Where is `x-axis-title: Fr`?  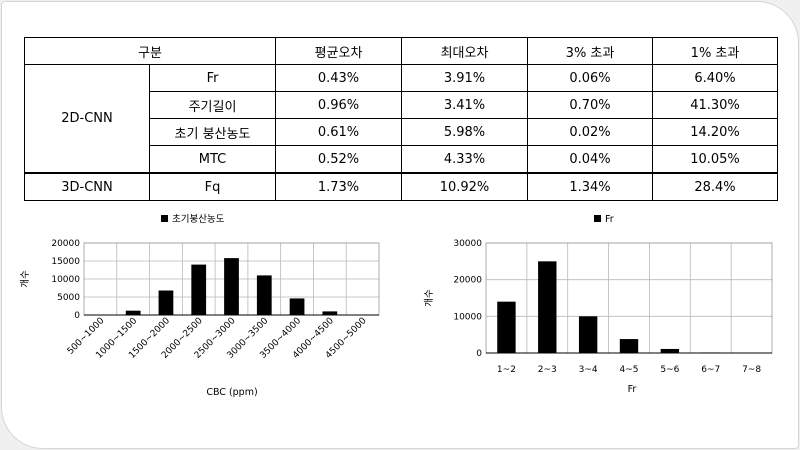 x-axis-title: Fr is located at coordinates (632, 389).